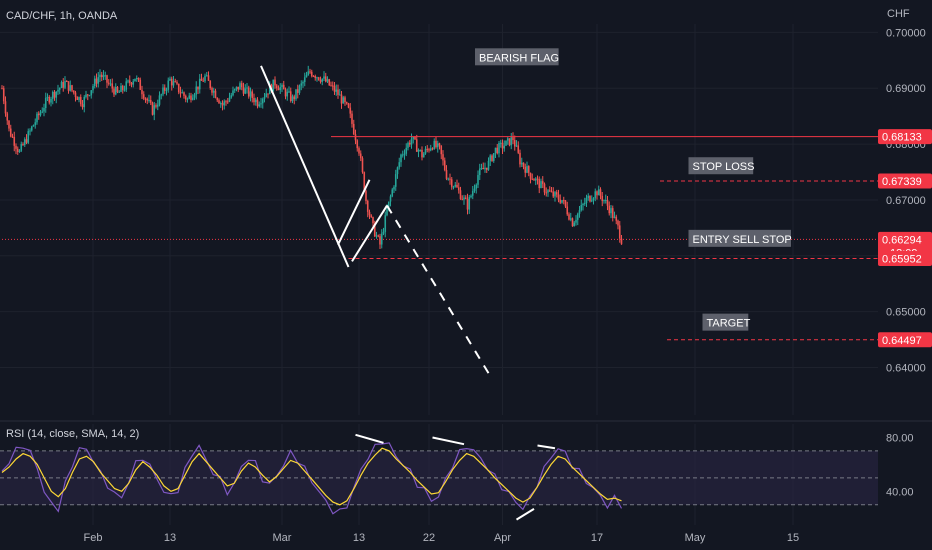 The height and width of the screenshot is (550, 932). I want to click on rsi-tick-label: 40.00, so click(900, 492).